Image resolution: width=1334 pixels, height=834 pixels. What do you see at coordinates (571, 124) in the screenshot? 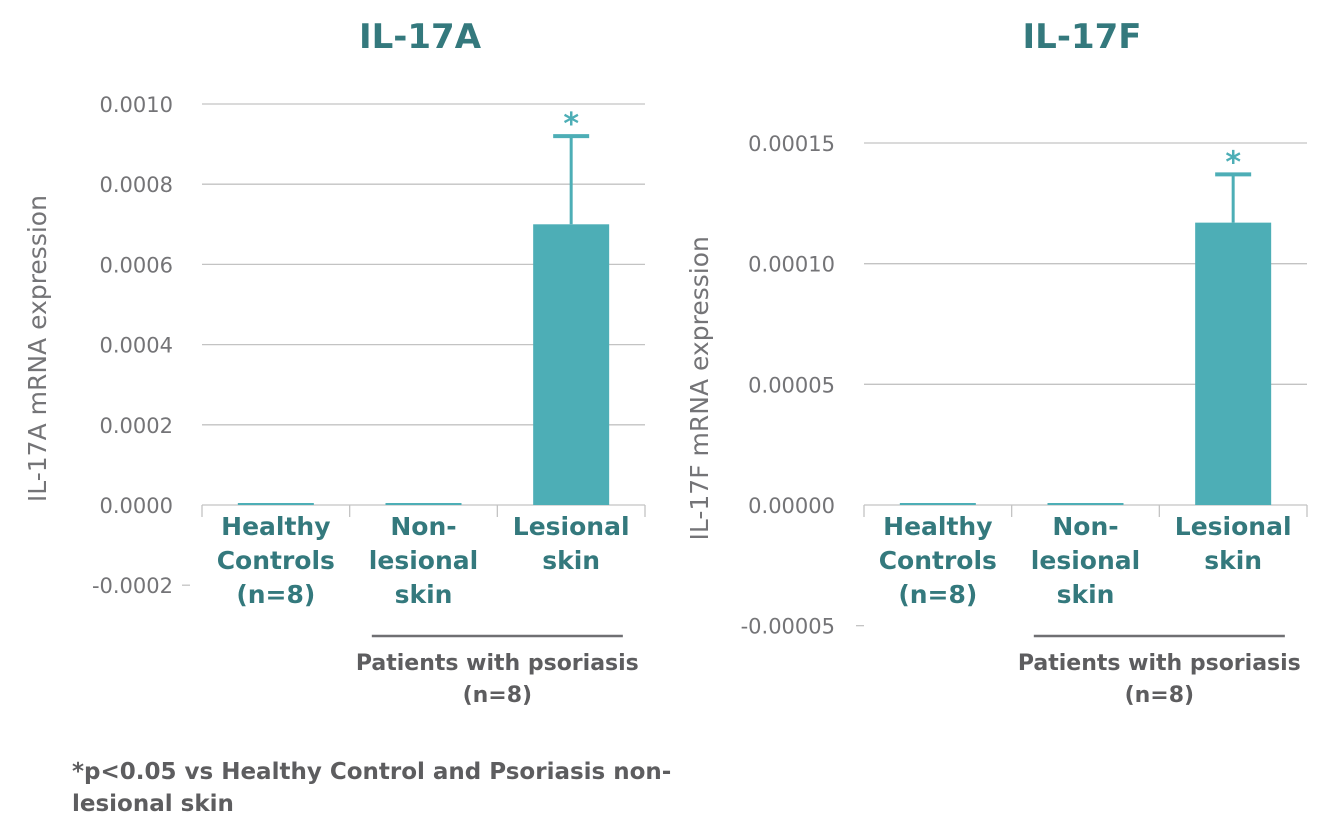
I see `chart1-significance-marker: *` at bounding box center [571, 124].